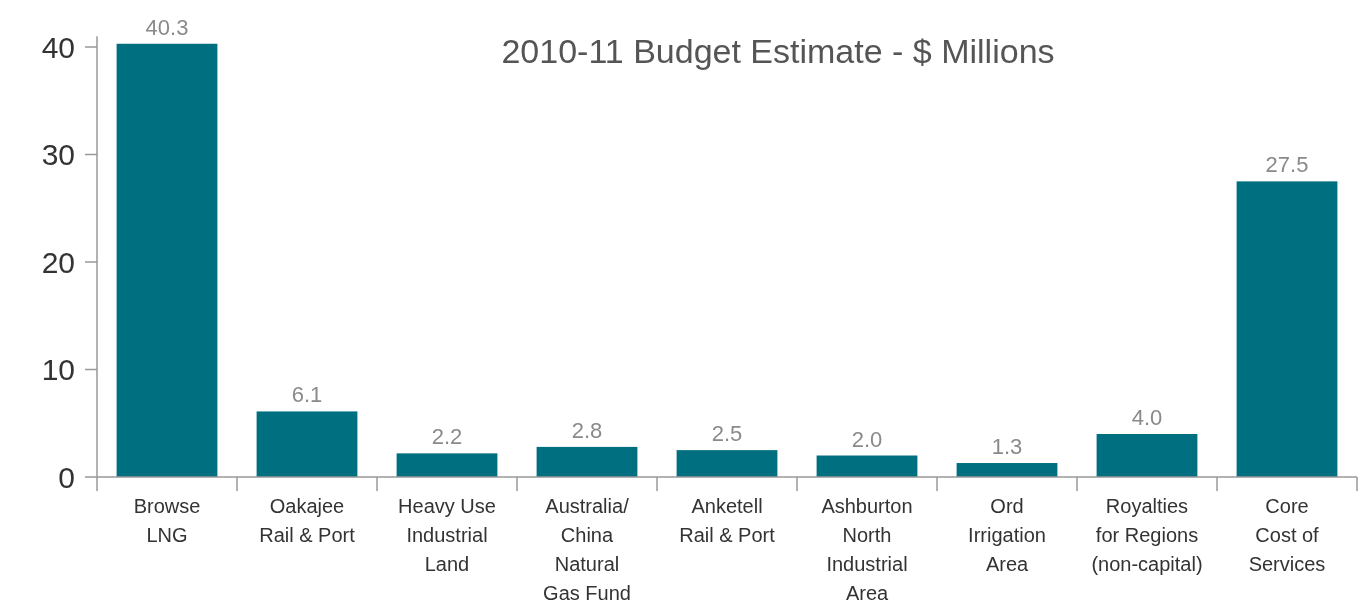  What do you see at coordinates (587, 549) in the screenshot?
I see `x-tick-label: Australia/ China Natural Gas Fund` at bounding box center [587, 549].